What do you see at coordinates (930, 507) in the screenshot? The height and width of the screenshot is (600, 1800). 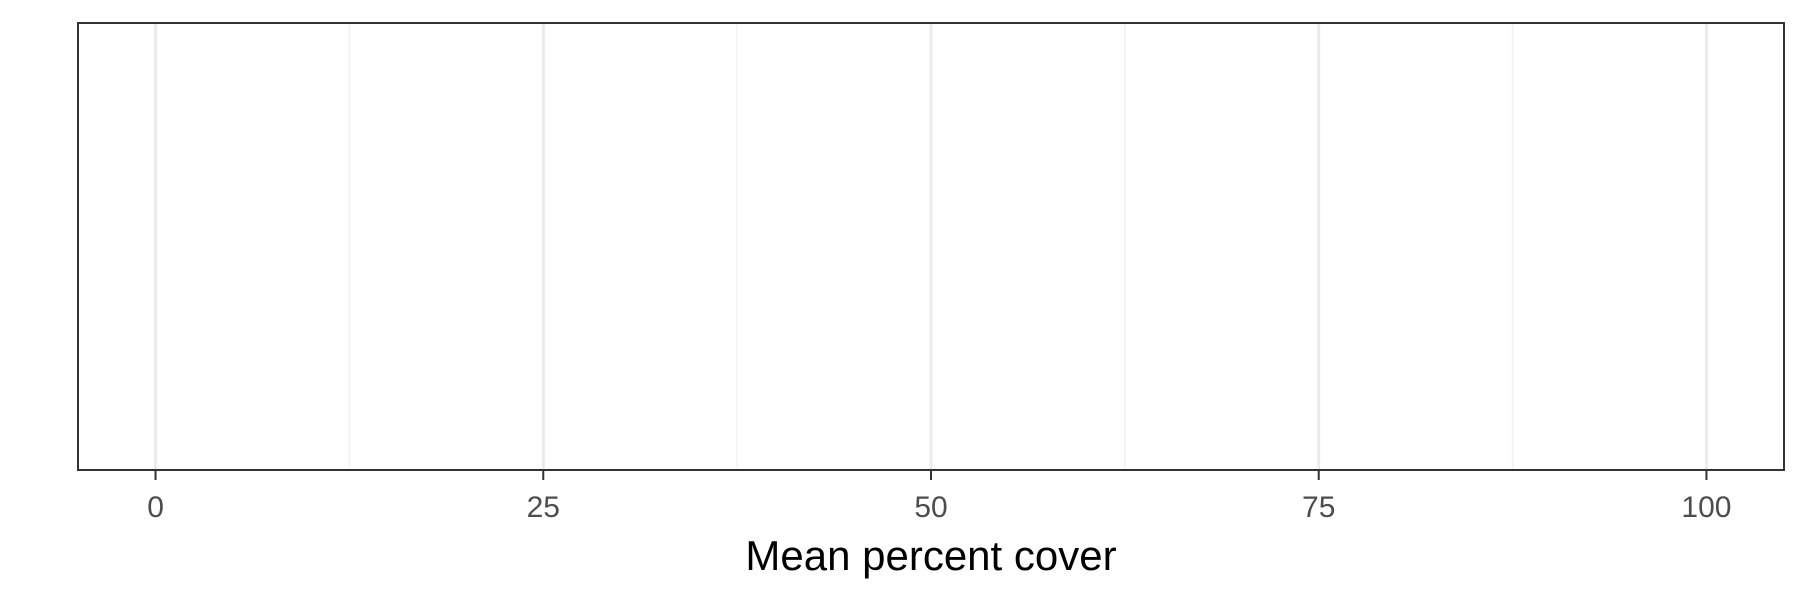 I see `x-tick-label-2: 50` at bounding box center [930, 507].